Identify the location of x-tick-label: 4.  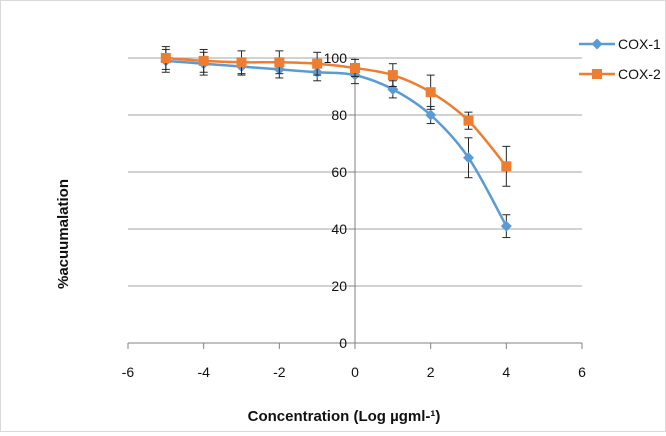
(506, 372).